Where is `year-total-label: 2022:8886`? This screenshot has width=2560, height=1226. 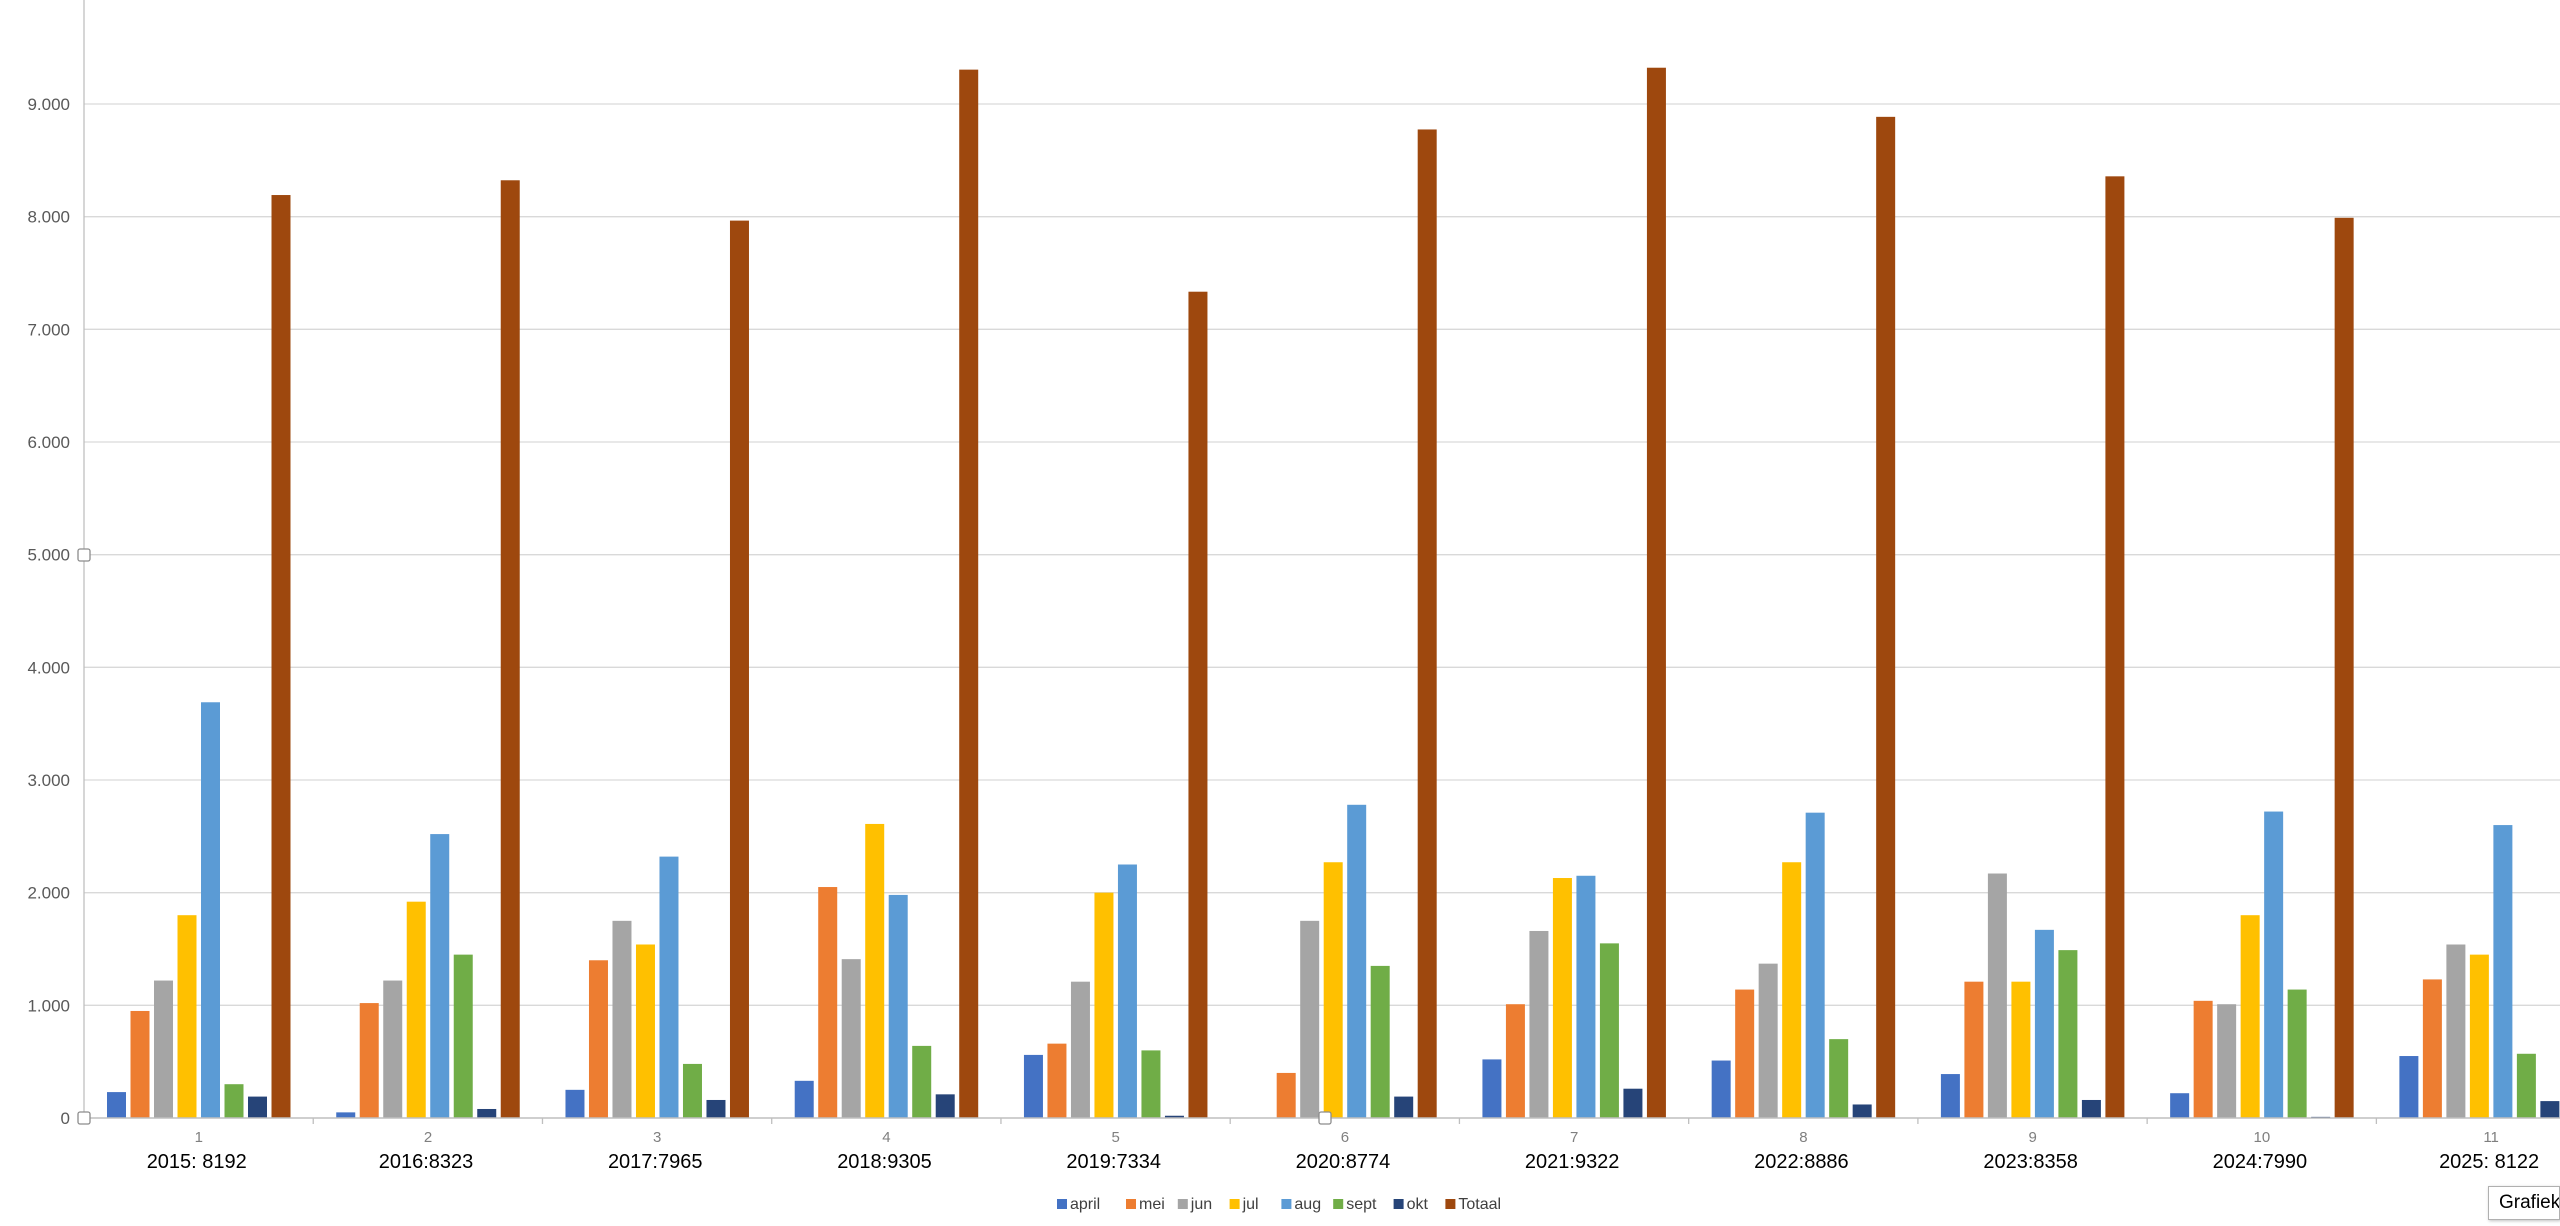 year-total-label: 2022:8886 is located at coordinates (1801, 1162).